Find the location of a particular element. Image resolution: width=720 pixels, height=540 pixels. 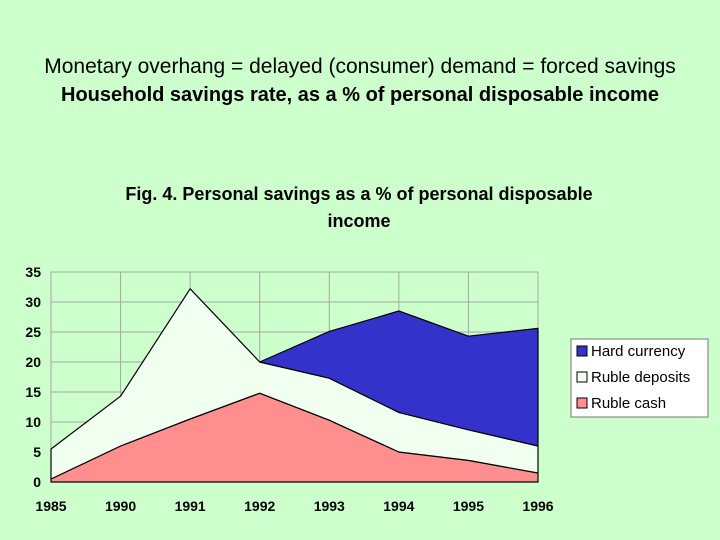

chart-title-line: income is located at coordinates (358, 221).